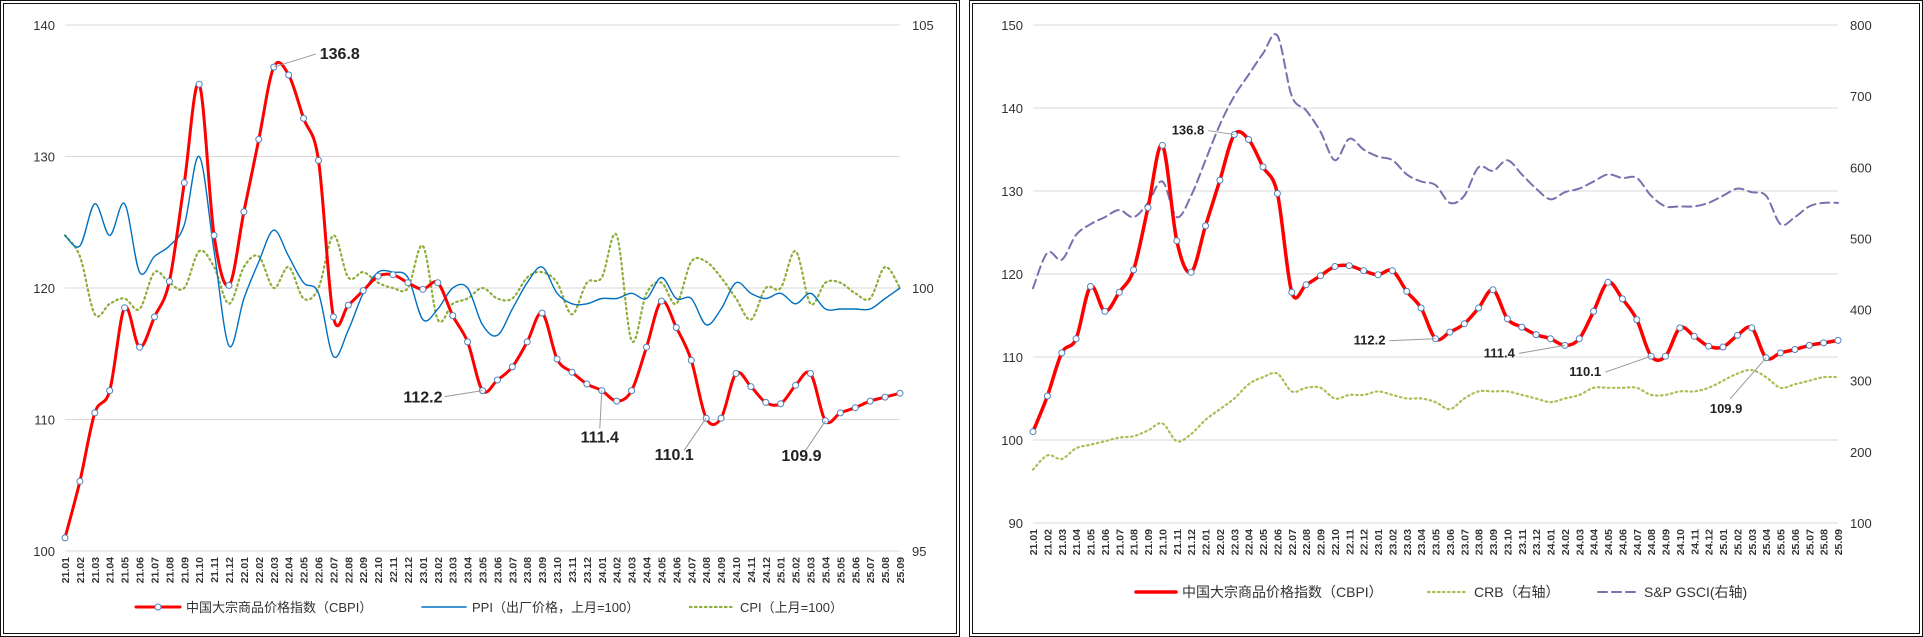 The image size is (1923, 637). What do you see at coordinates (111, 570) in the screenshot?
I see `x-axis-tick-label: 21.04` at bounding box center [111, 570].